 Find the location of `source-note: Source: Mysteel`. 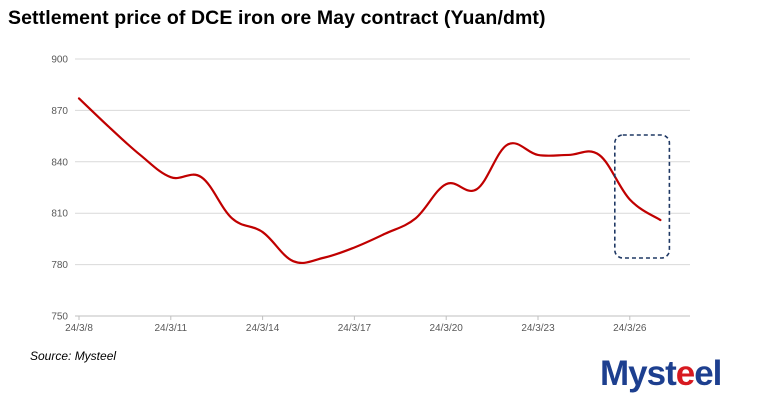

source-note: Source: Mysteel is located at coordinates (73, 356).